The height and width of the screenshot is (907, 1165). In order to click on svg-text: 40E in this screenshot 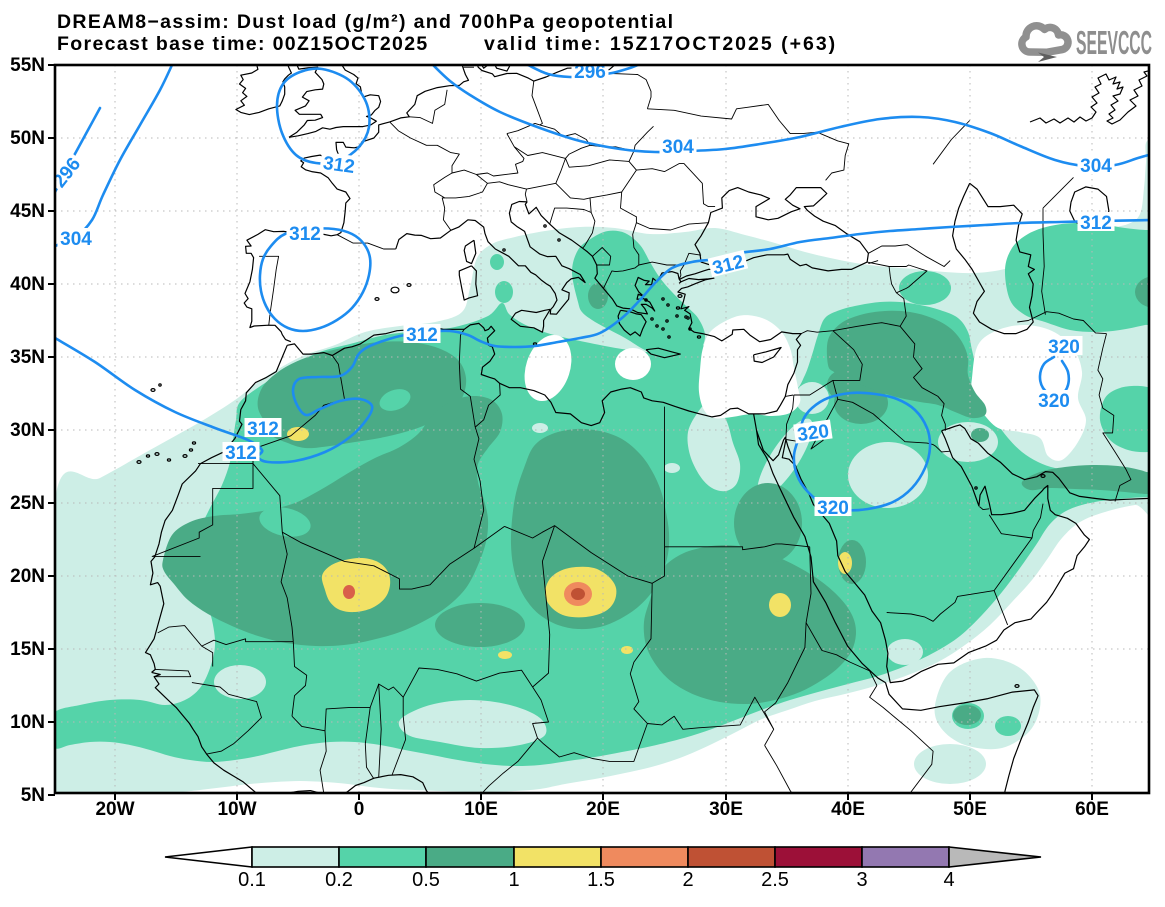, I will do `click(848, 809)`.